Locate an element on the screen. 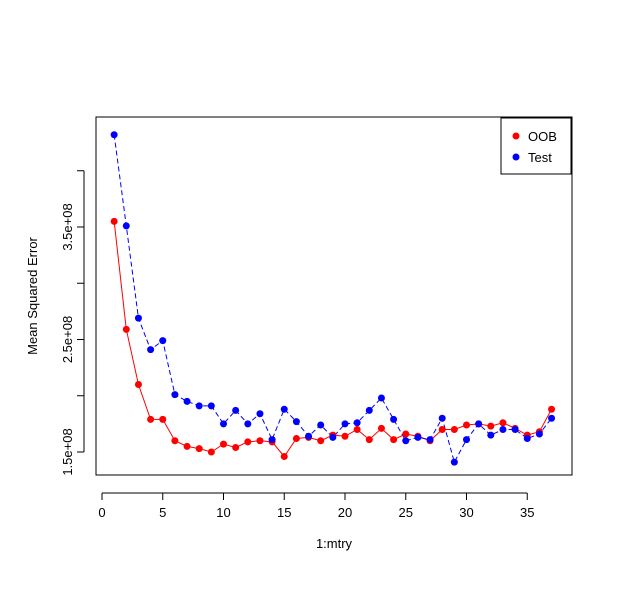 The image size is (631, 611). legend-box is located at coordinates (536, 146).